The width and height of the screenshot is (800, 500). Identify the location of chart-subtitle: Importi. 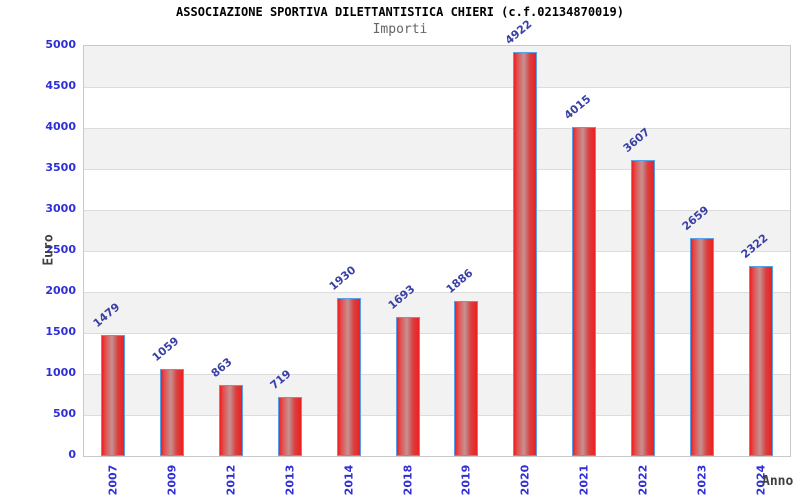
(400, 29).